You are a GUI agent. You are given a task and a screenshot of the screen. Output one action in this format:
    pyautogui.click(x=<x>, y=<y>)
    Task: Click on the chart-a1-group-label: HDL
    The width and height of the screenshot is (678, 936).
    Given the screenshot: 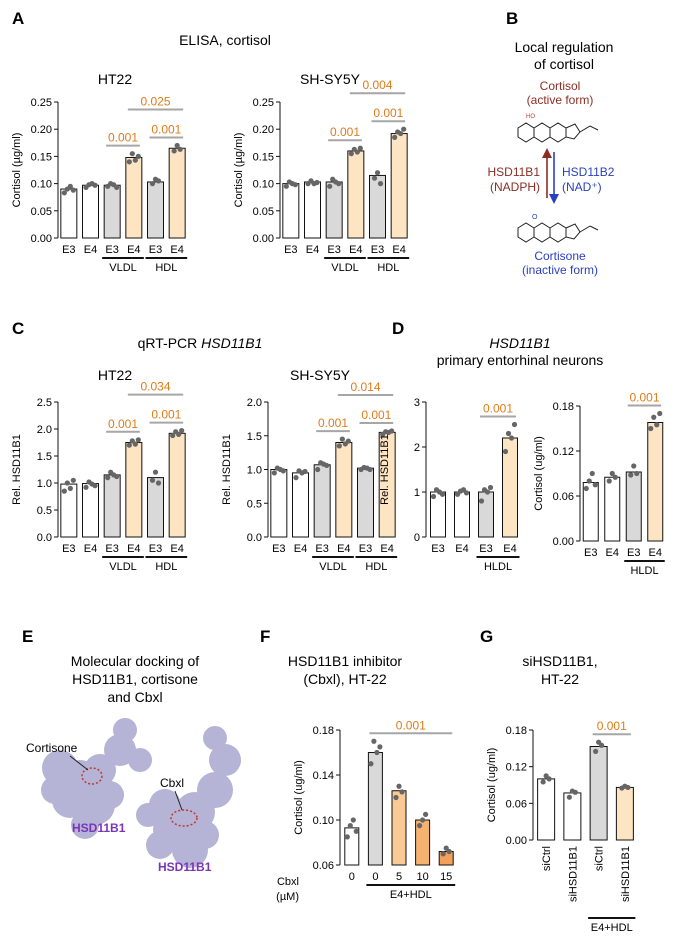 What is the action you would take?
    pyautogui.click(x=166, y=268)
    